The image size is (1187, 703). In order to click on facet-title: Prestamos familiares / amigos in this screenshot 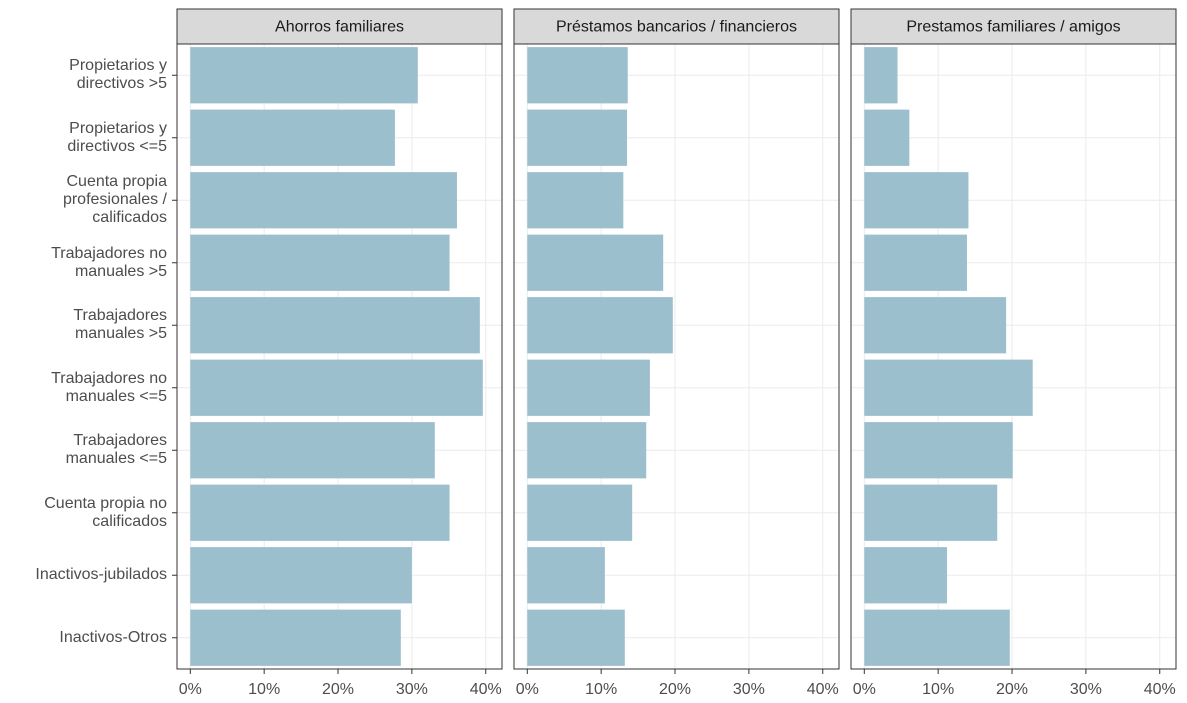, I will do `click(1013, 27)`.